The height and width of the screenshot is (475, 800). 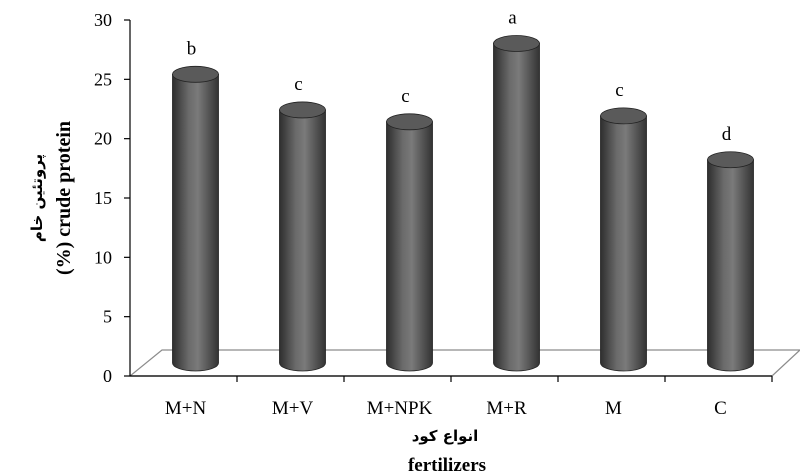 What do you see at coordinates (293, 408) in the screenshot?
I see `x-category-label: M+V` at bounding box center [293, 408].